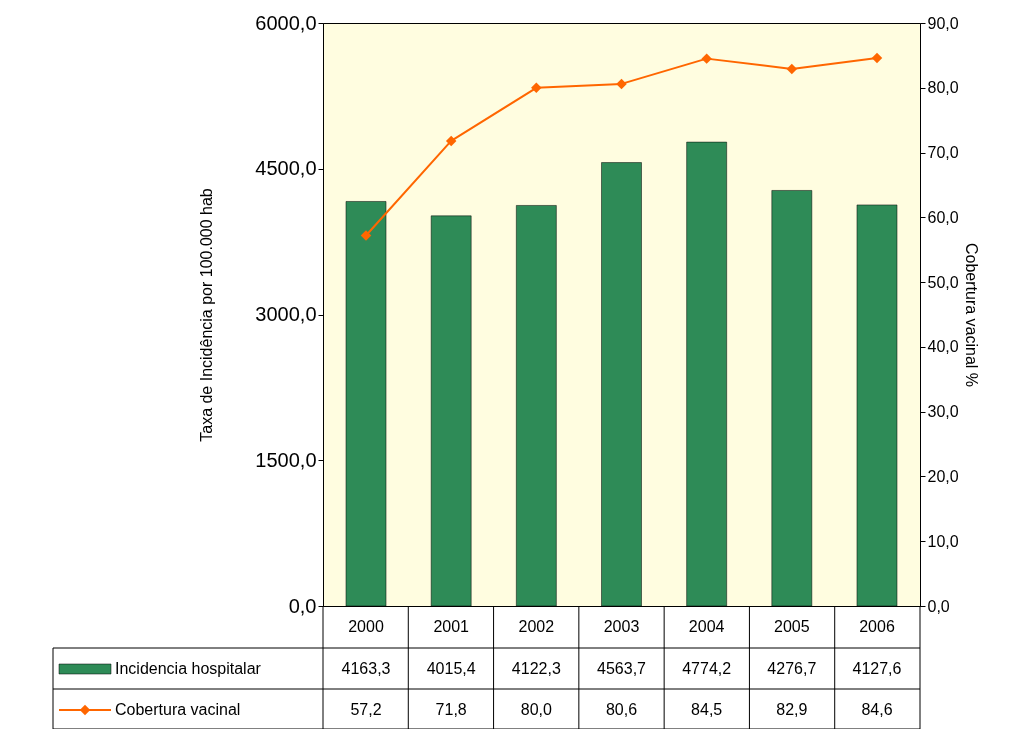 Image resolution: width=1016 pixels, height=729 pixels. What do you see at coordinates (302, 605) in the screenshot?
I see `y-tick-label: 0,0` at bounding box center [302, 605].